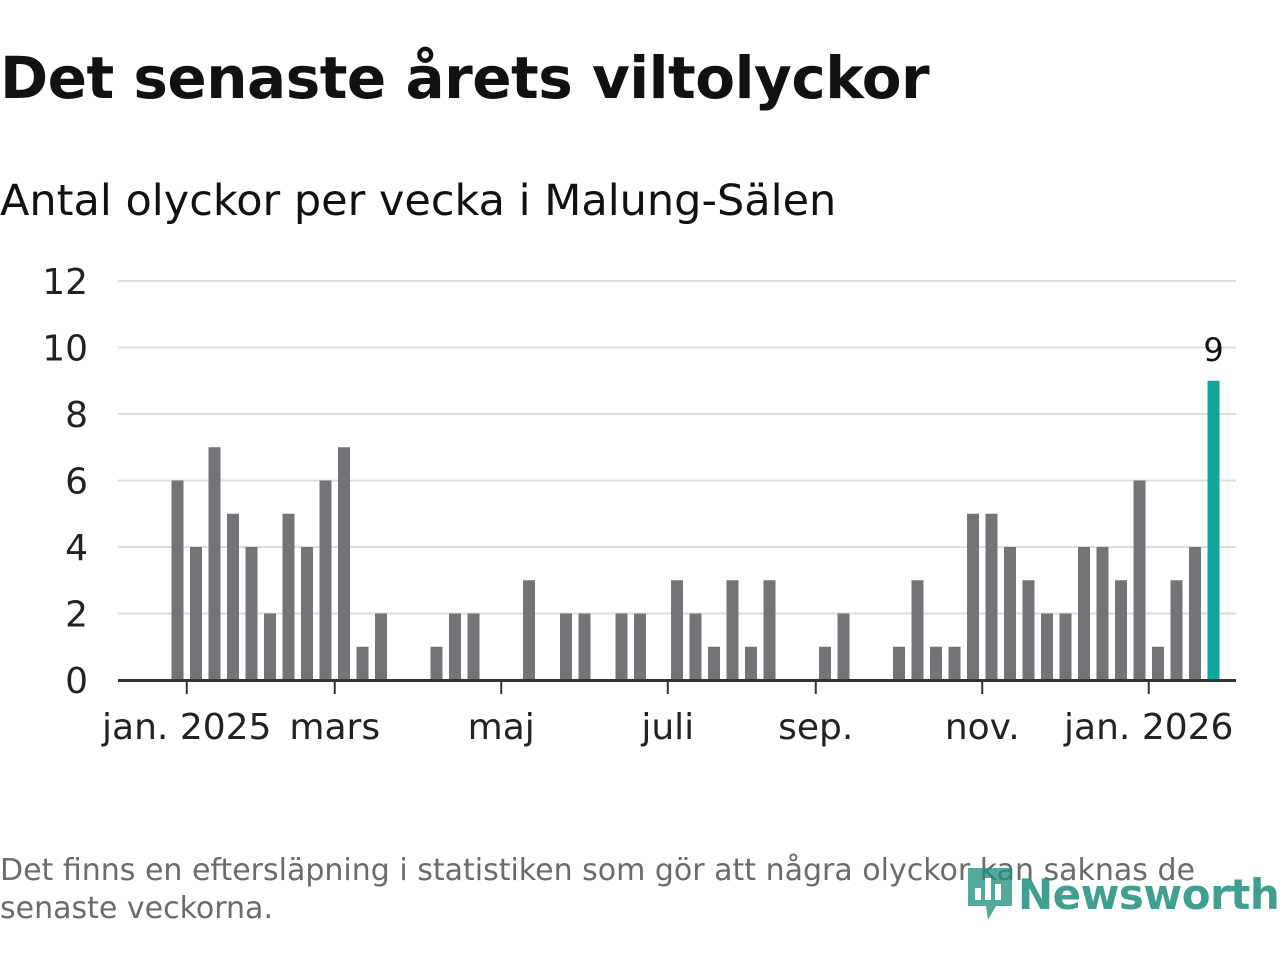  I want to click on y-axis-ticks: 0 2 4 6 8 10 12, so click(65, 482).